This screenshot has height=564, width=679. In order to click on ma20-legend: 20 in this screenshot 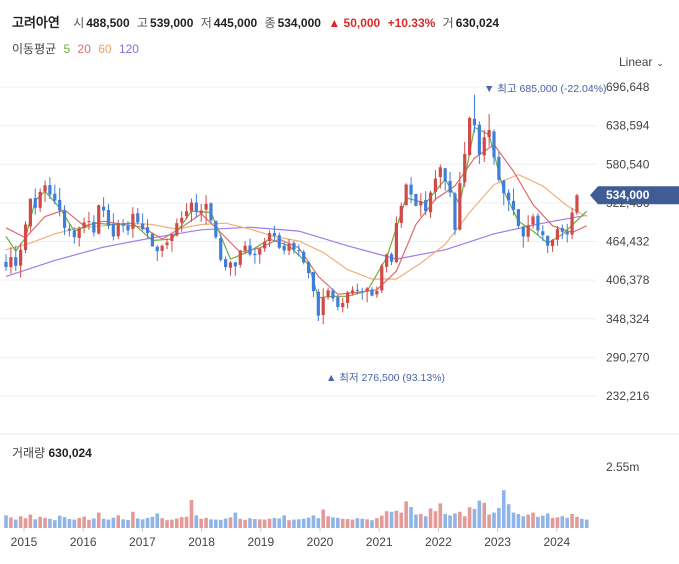, I will do `click(84, 49)`.